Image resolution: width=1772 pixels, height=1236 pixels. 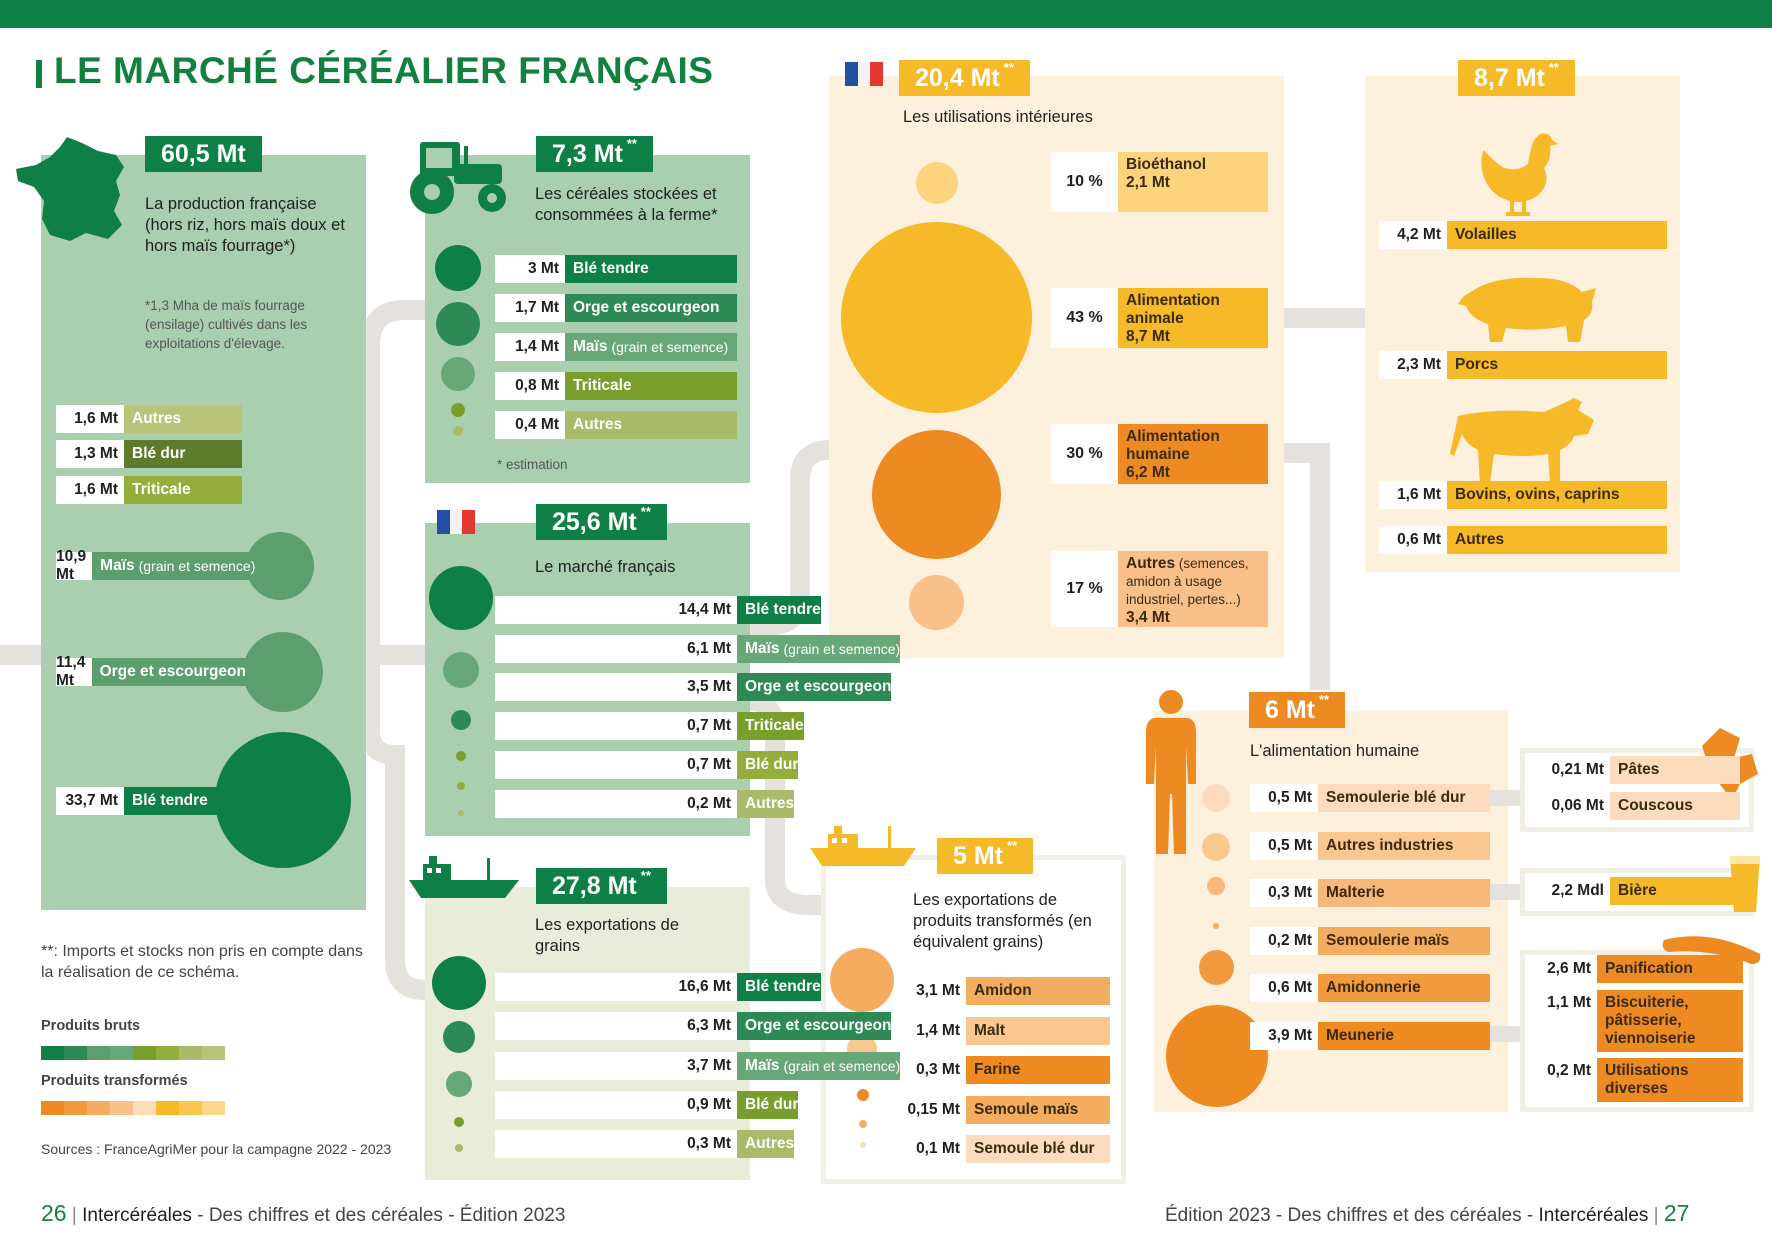 What do you see at coordinates (458, 410) in the screenshot?
I see `farm-bubble` at bounding box center [458, 410].